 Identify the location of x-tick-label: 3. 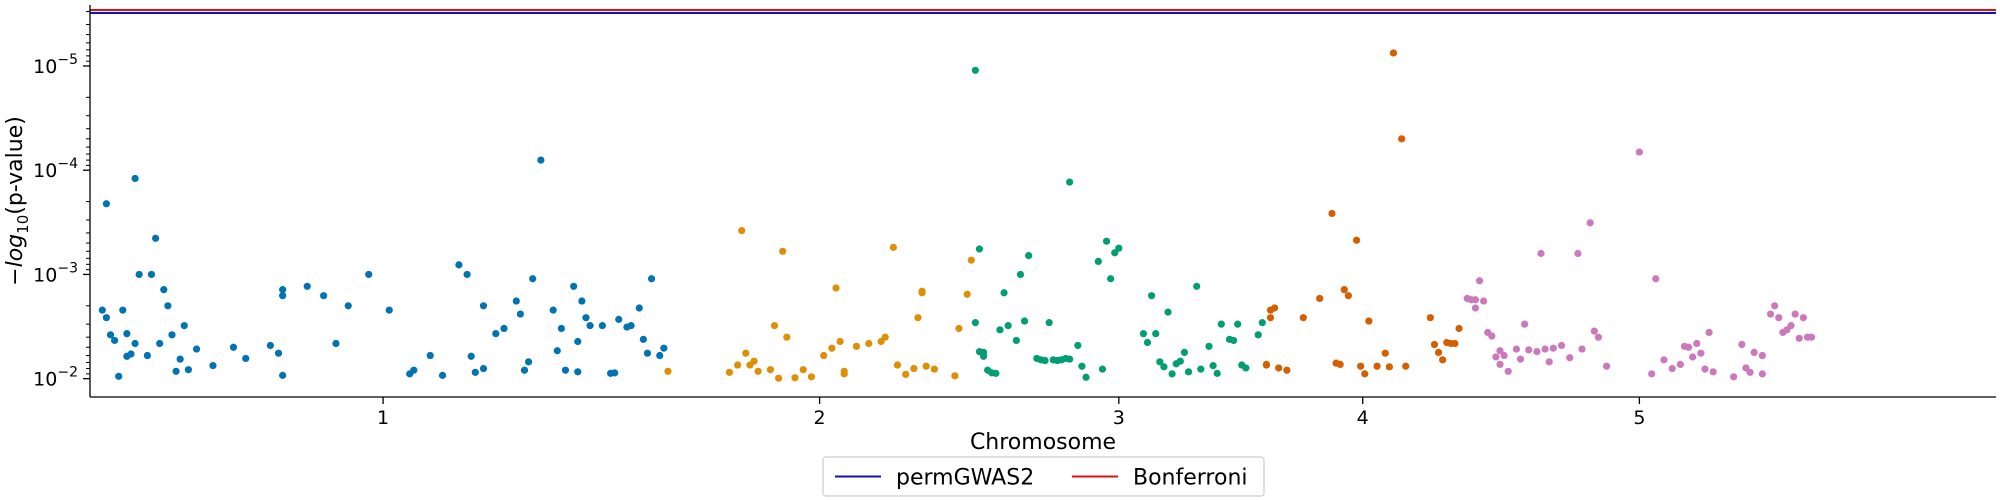
(1119, 418).